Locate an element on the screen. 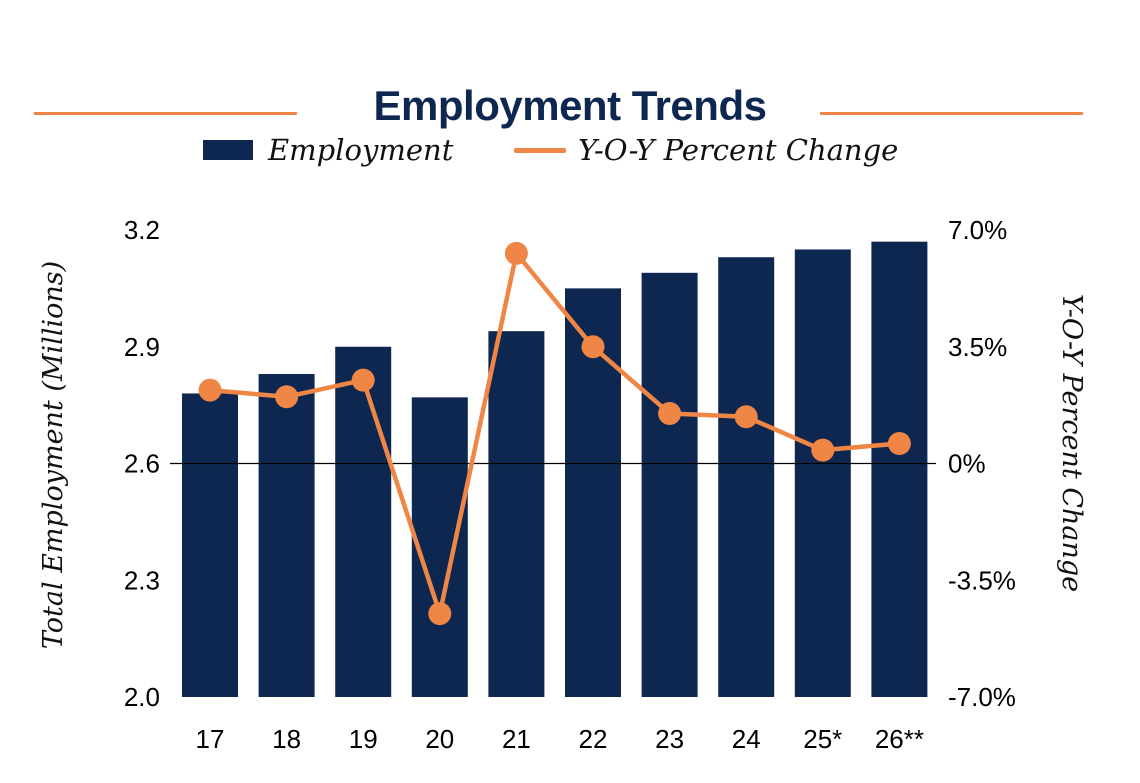  right-tick-label: -7.0% is located at coordinates (982, 697).